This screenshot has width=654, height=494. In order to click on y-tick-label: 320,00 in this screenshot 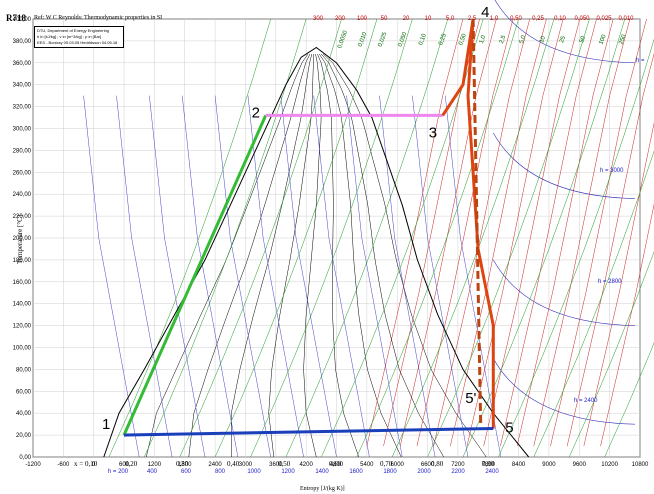, I will do `click(22, 108)`.